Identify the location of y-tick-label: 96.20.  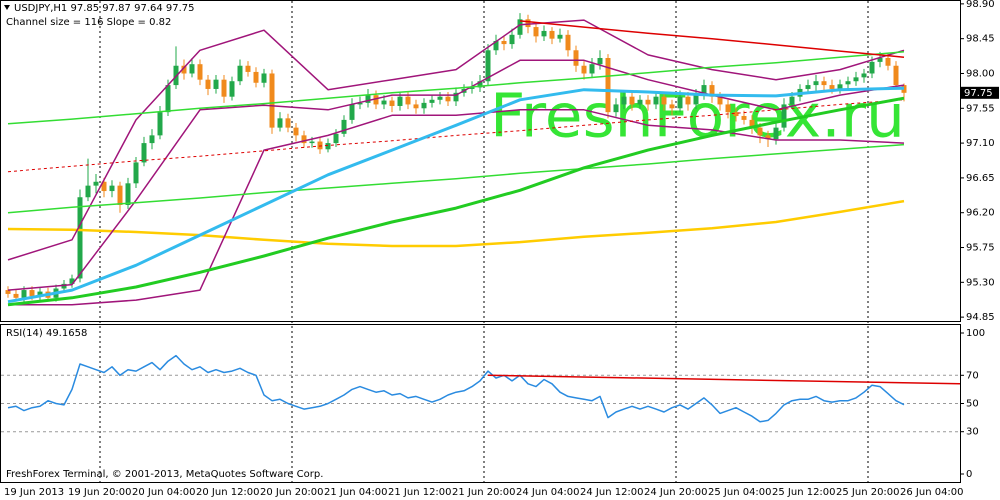
(980, 213).